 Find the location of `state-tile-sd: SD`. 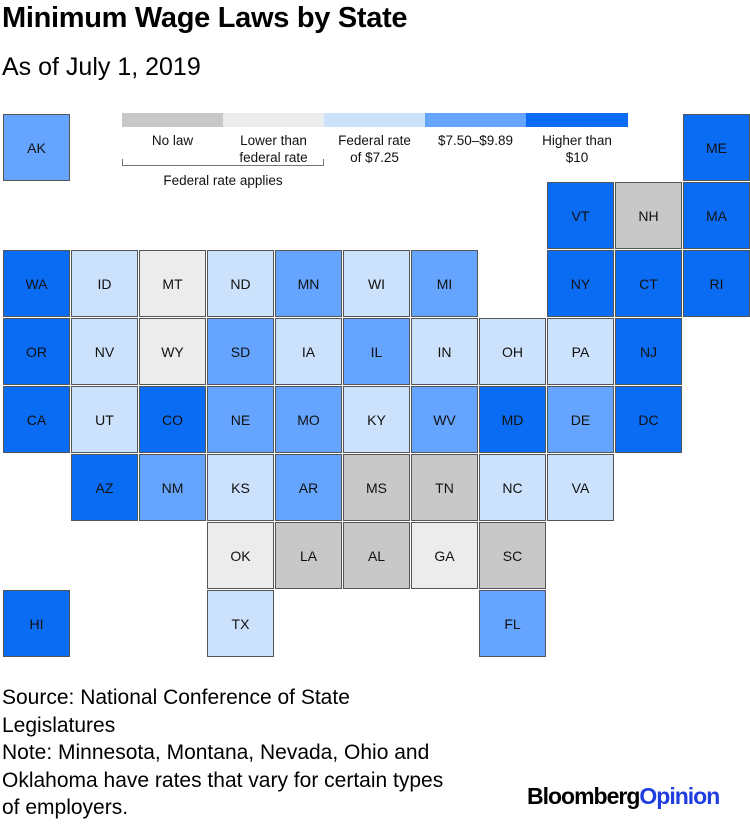

state-tile-sd: SD is located at coordinates (240, 351).